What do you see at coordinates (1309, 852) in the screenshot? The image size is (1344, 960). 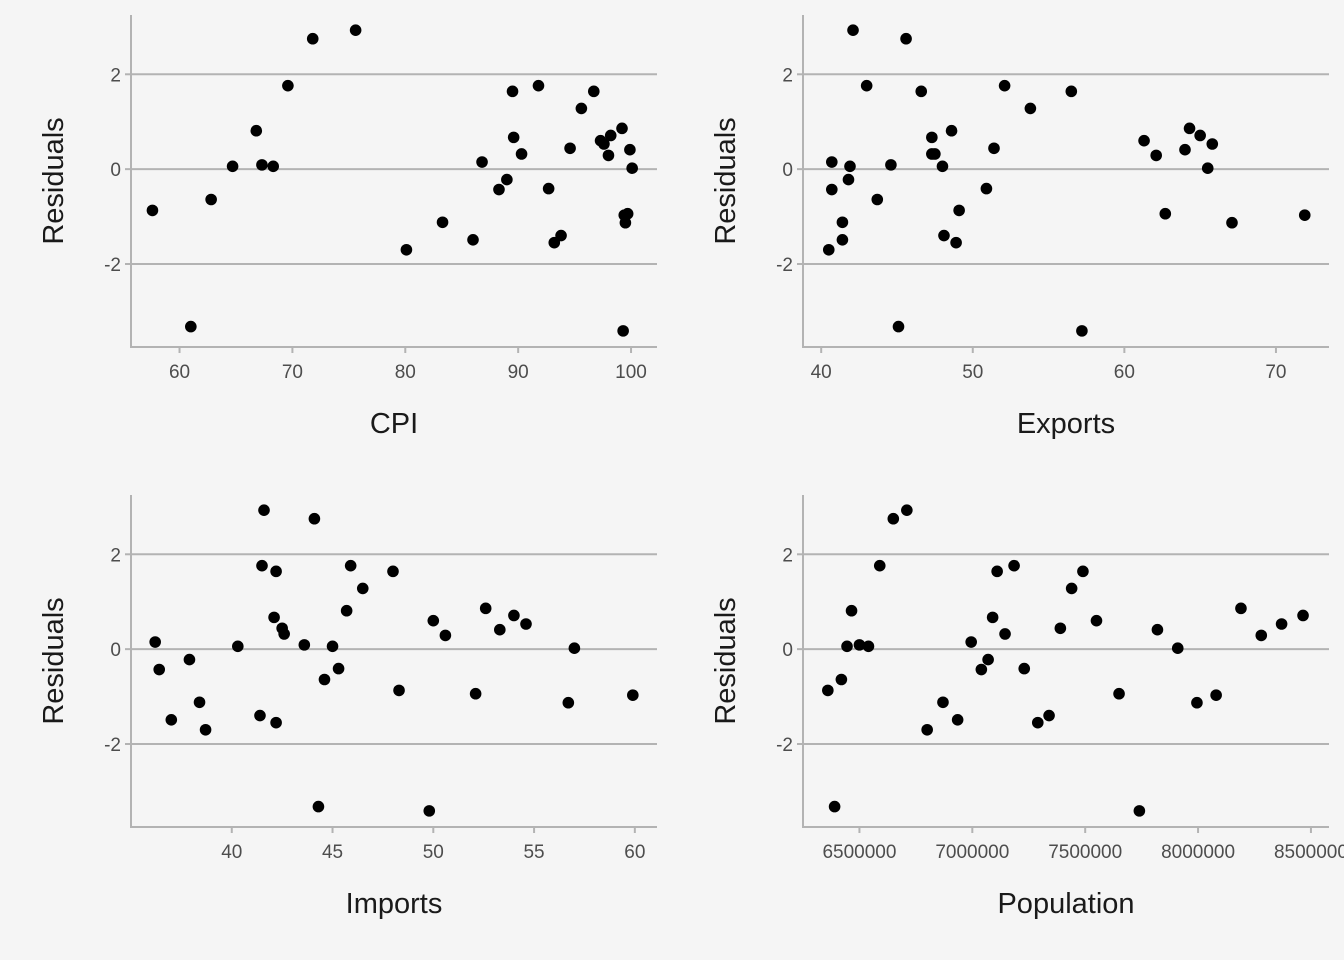 I see `x-tick-label: 8500000` at bounding box center [1309, 852].